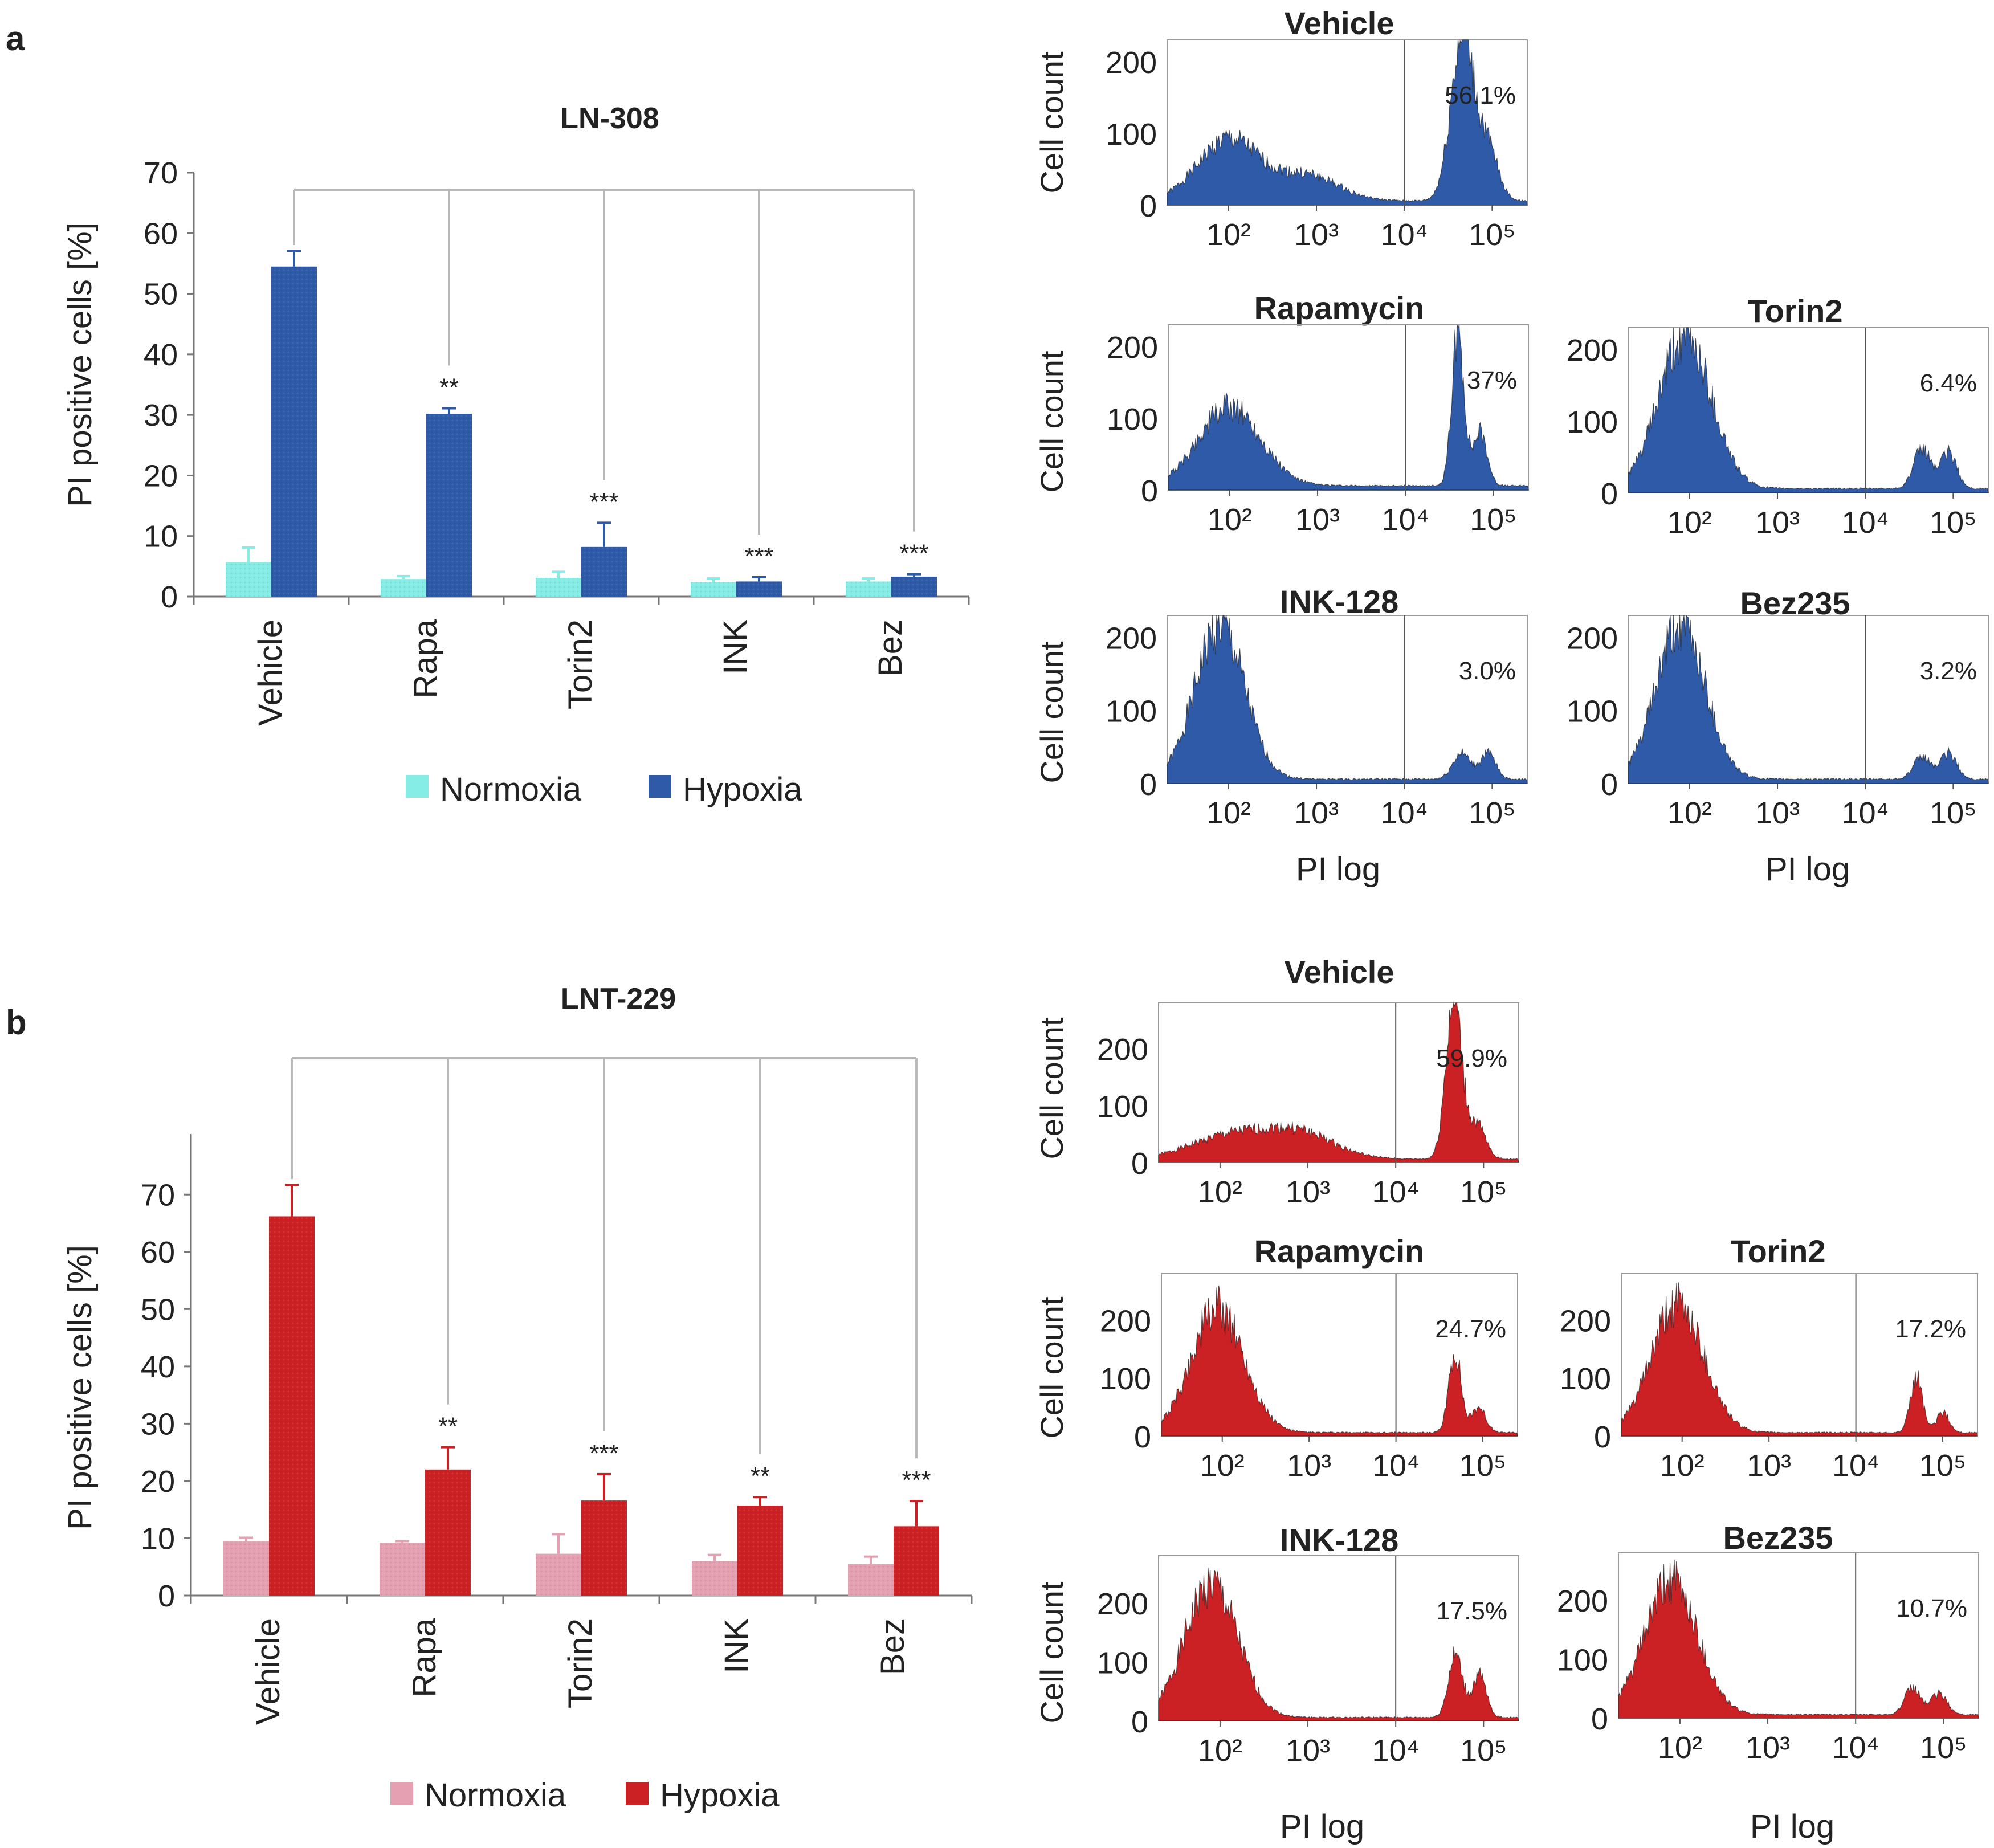 Image resolution: width=1994 pixels, height=1848 pixels. Describe the element at coordinates (1690, 522) in the screenshot. I see `flow-x-tick-label-a-2: 10²` at that location.